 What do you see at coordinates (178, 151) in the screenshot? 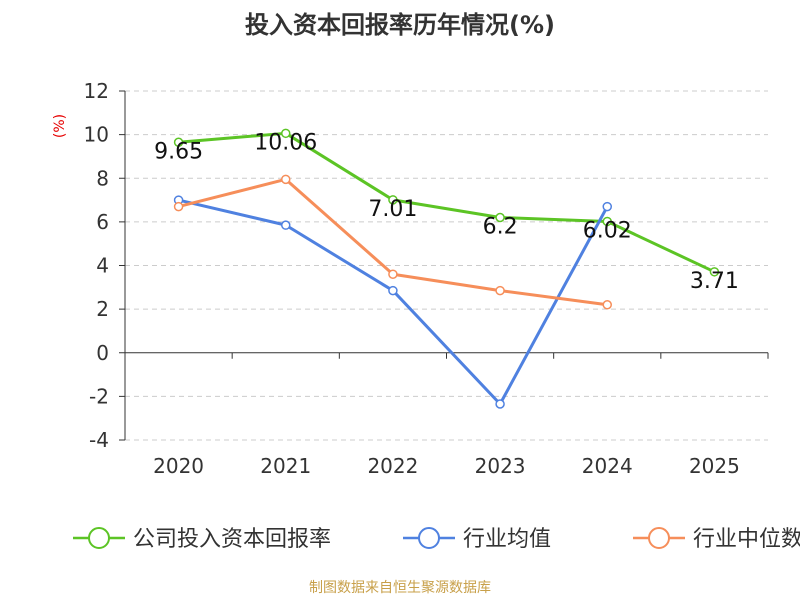
I see `data-label: 9.65` at bounding box center [178, 151].